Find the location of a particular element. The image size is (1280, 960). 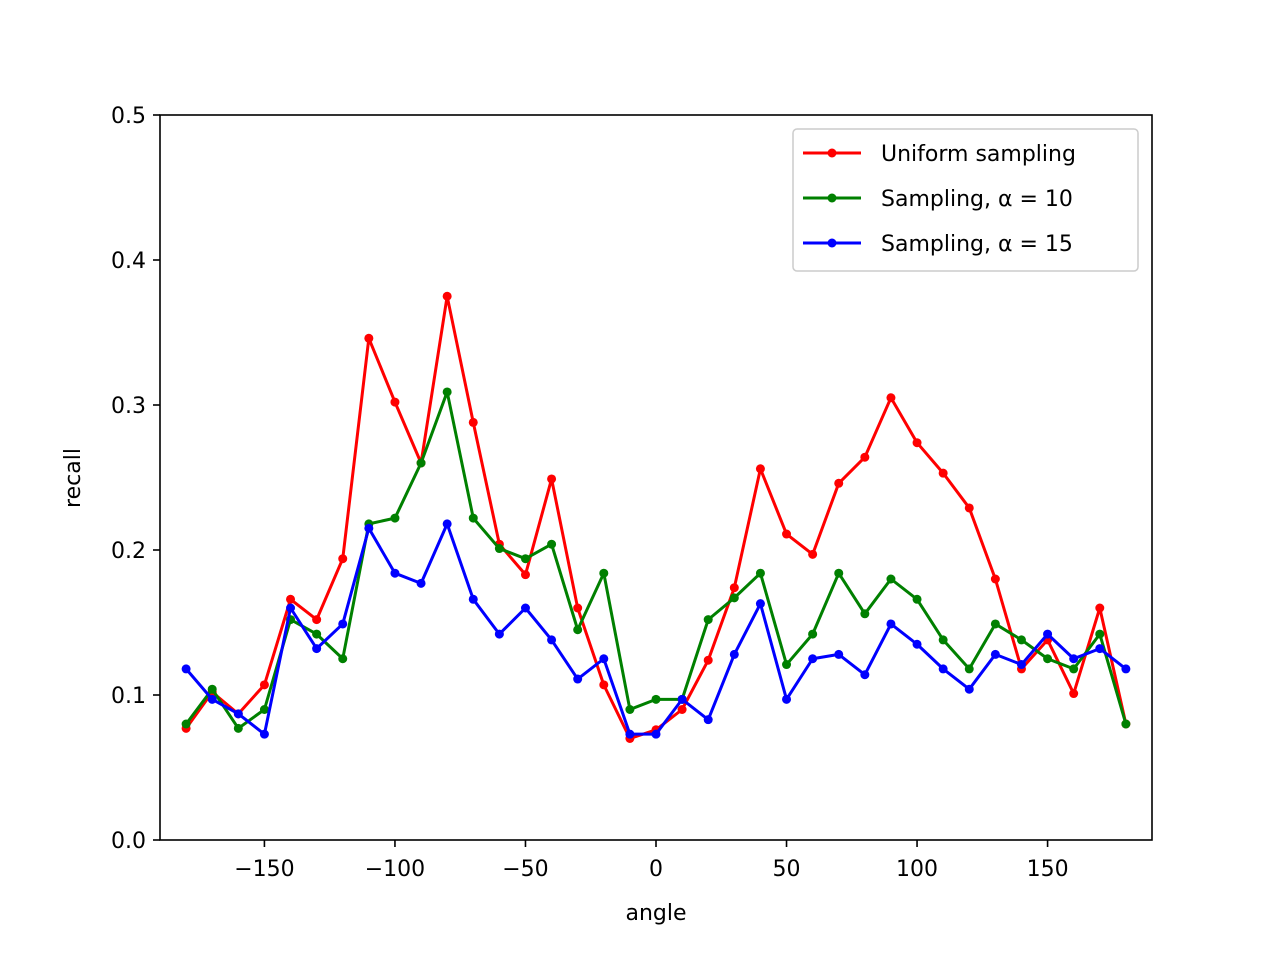

x-tick-label: −50 is located at coordinates (525, 869).